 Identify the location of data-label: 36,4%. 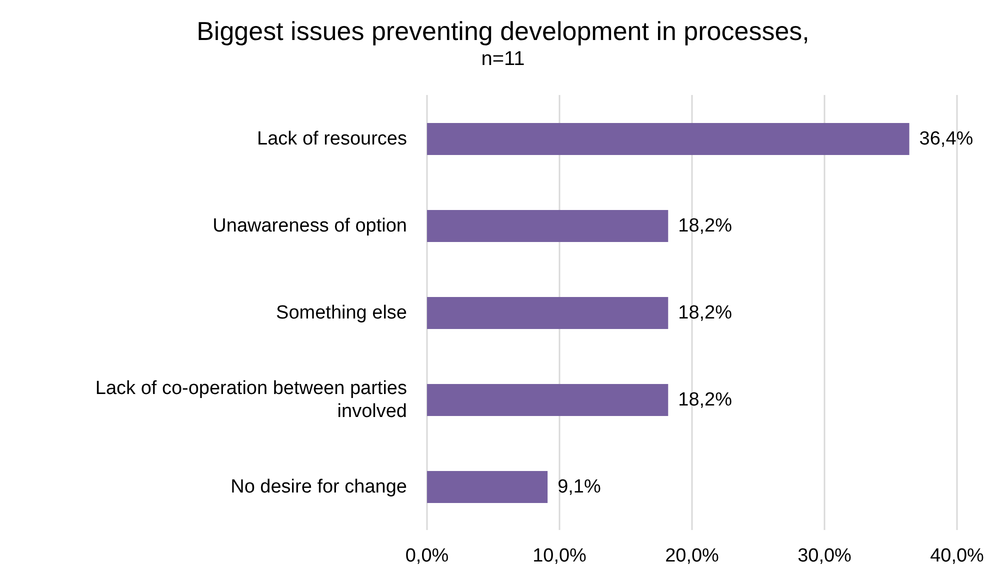
(946, 139).